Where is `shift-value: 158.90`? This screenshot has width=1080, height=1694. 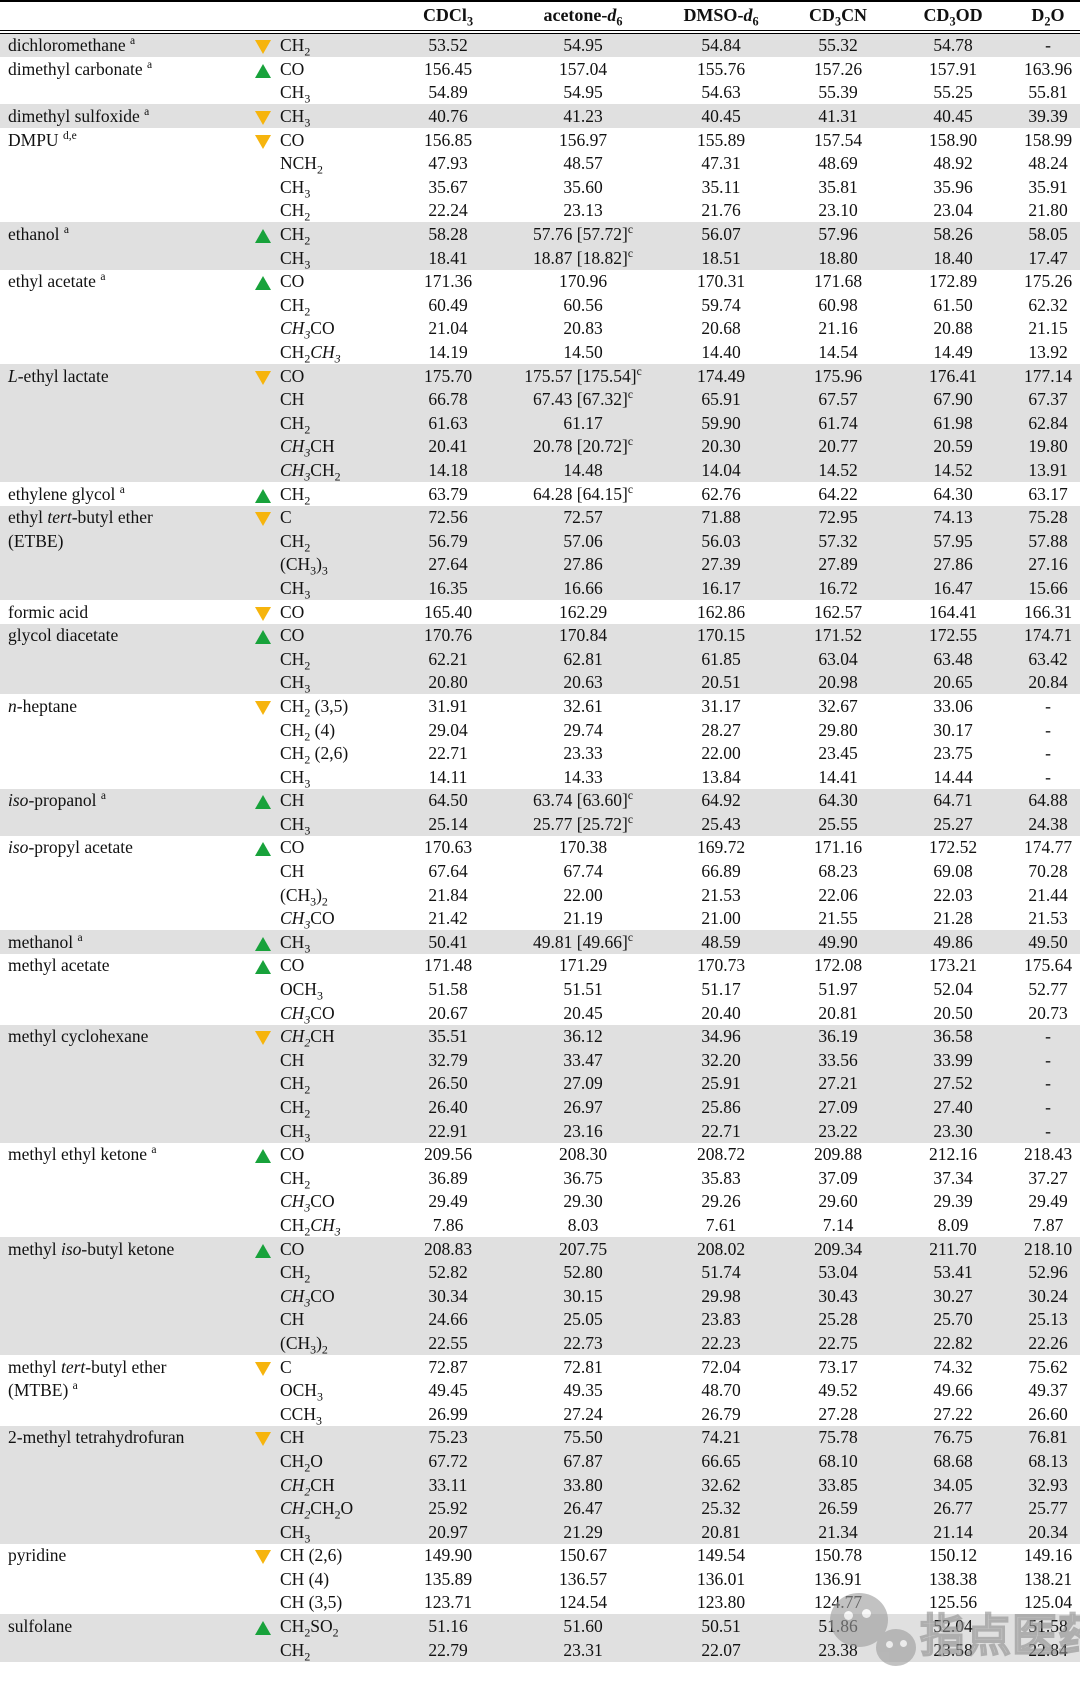
shift-value: 158.90 is located at coordinates (953, 139).